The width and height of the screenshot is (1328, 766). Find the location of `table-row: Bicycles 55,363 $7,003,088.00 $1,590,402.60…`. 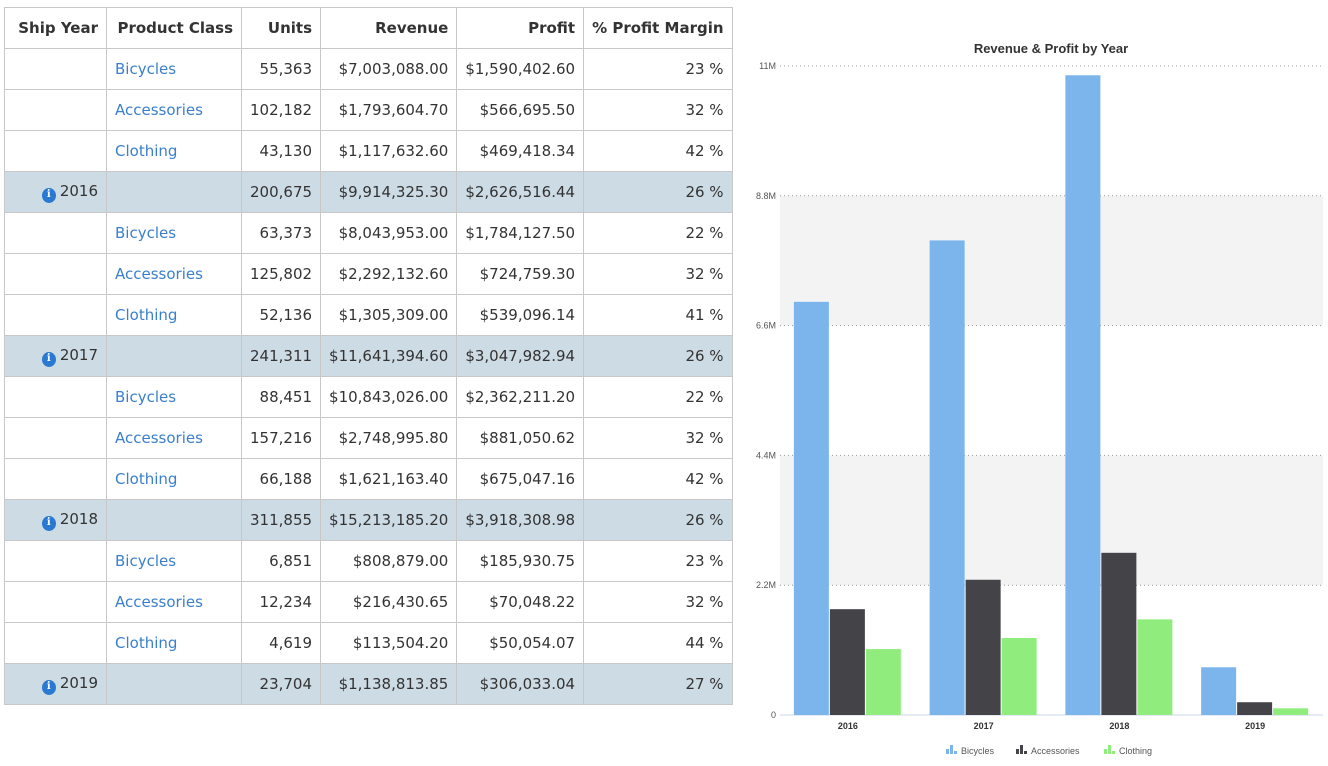

table-row: Bicycles 55,363 $7,003,088.00 $1,590,402.60… is located at coordinates (368, 69).